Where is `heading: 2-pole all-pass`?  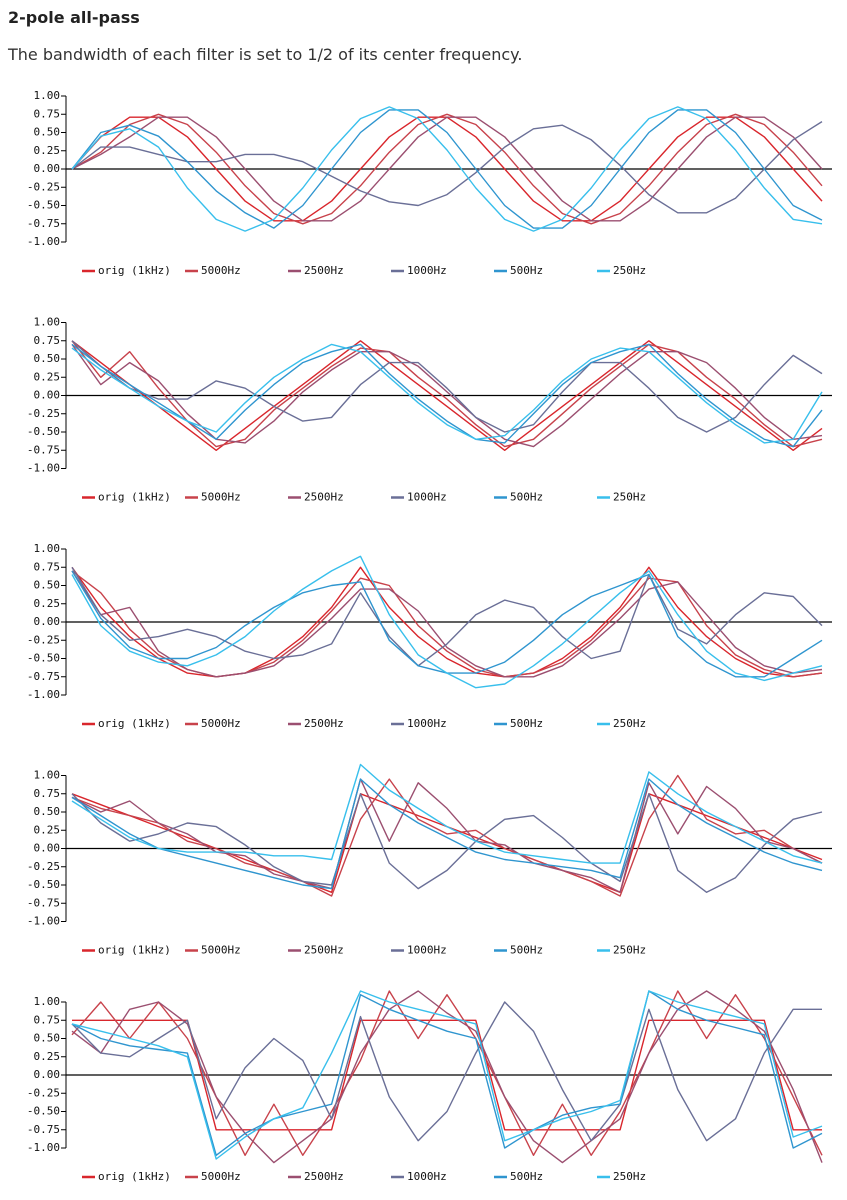
heading: 2-pole all-pass is located at coordinates (74, 17).